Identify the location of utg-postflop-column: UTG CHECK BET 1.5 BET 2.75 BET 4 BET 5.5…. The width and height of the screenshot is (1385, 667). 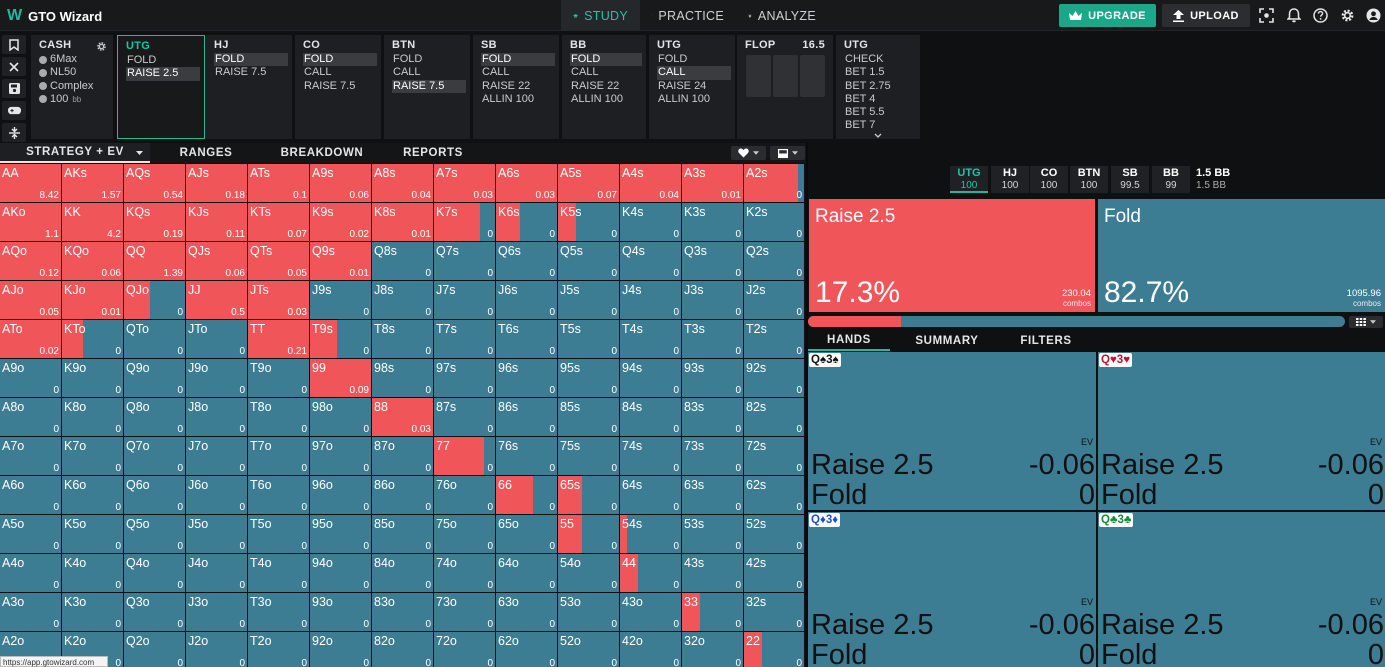
(878, 87).